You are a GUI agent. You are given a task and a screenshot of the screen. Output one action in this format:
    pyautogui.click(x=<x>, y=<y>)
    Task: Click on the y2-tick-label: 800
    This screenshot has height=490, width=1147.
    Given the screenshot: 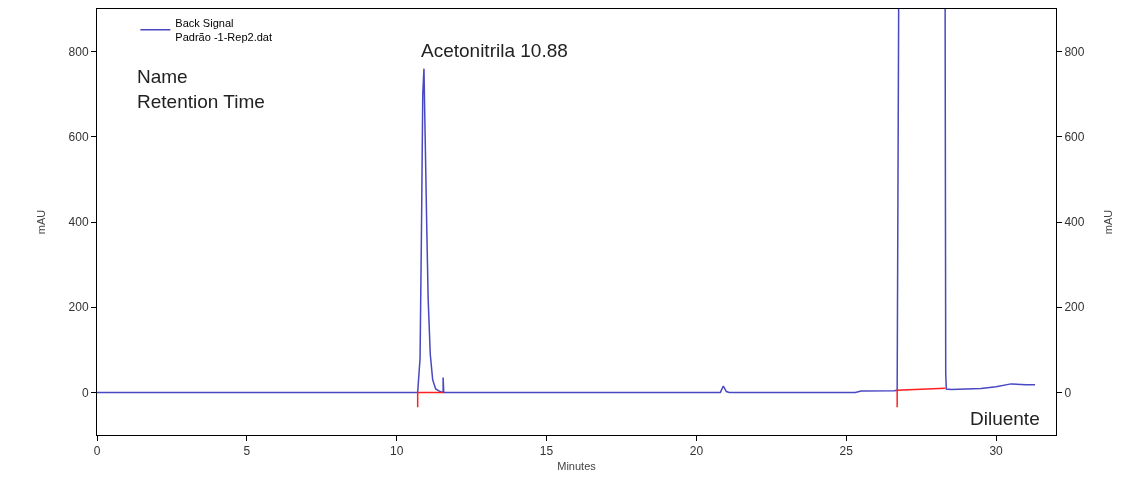 What is the action you would take?
    pyautogui.click(x=1074, y=51)
    